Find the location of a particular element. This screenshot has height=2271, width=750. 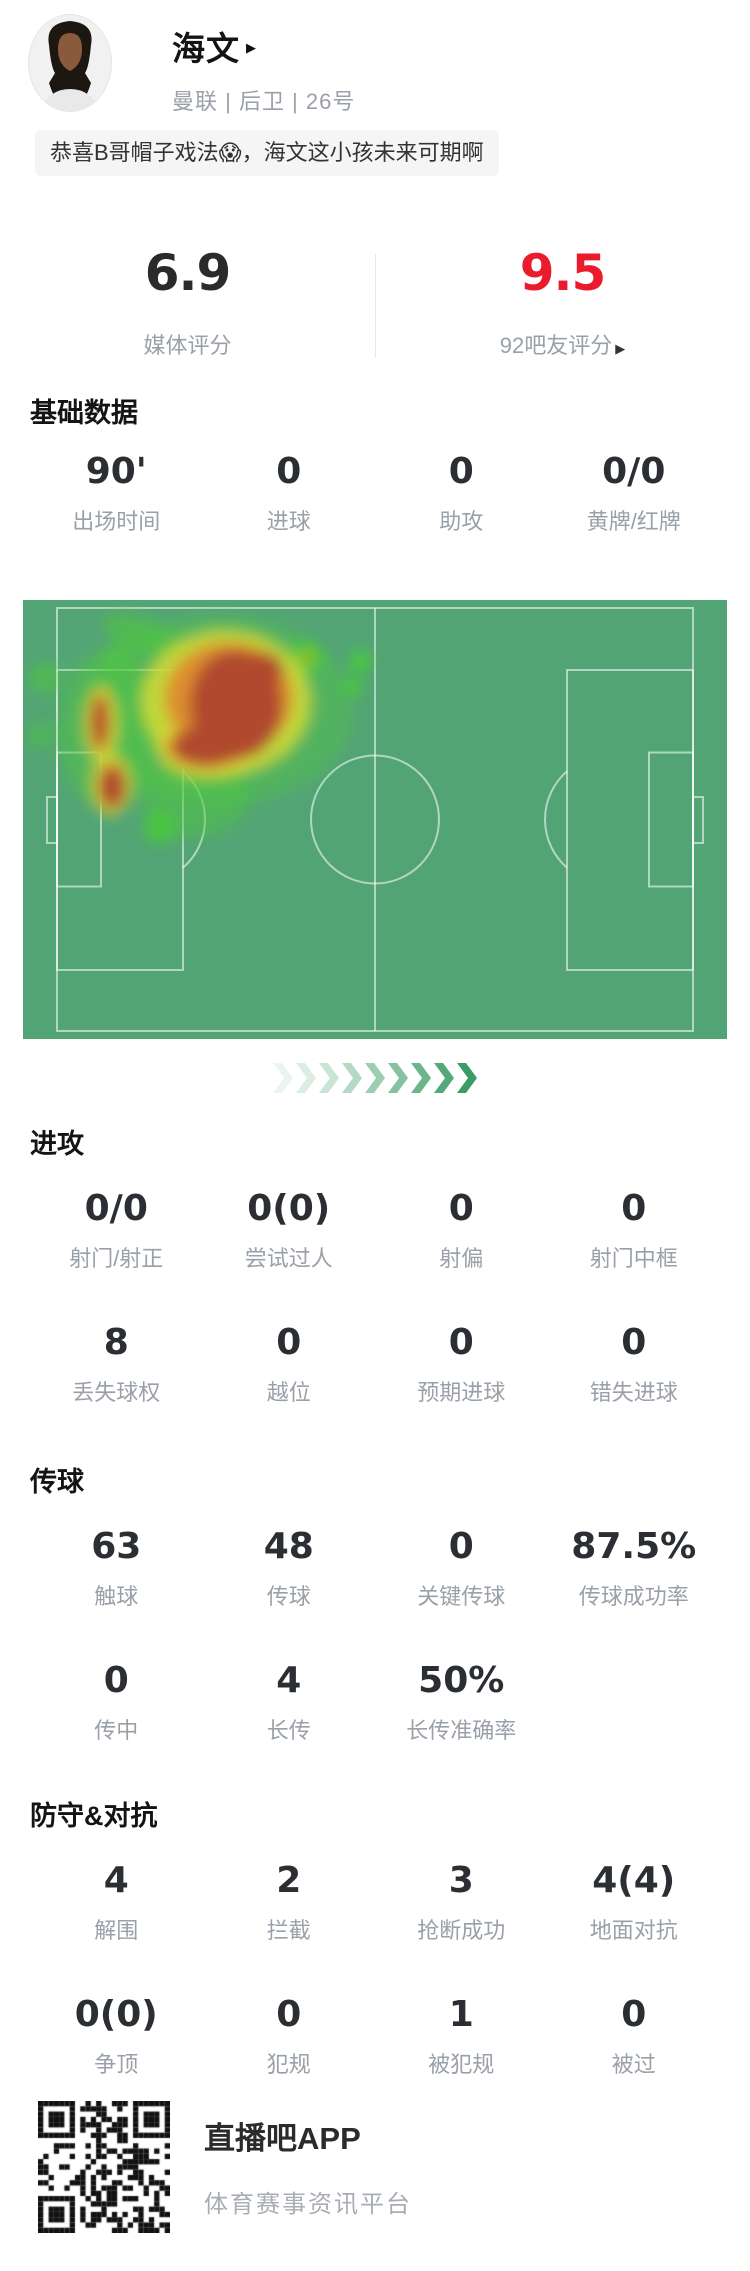

stat-label: 黄牌/红牌 is located at coordinates (633, 521).